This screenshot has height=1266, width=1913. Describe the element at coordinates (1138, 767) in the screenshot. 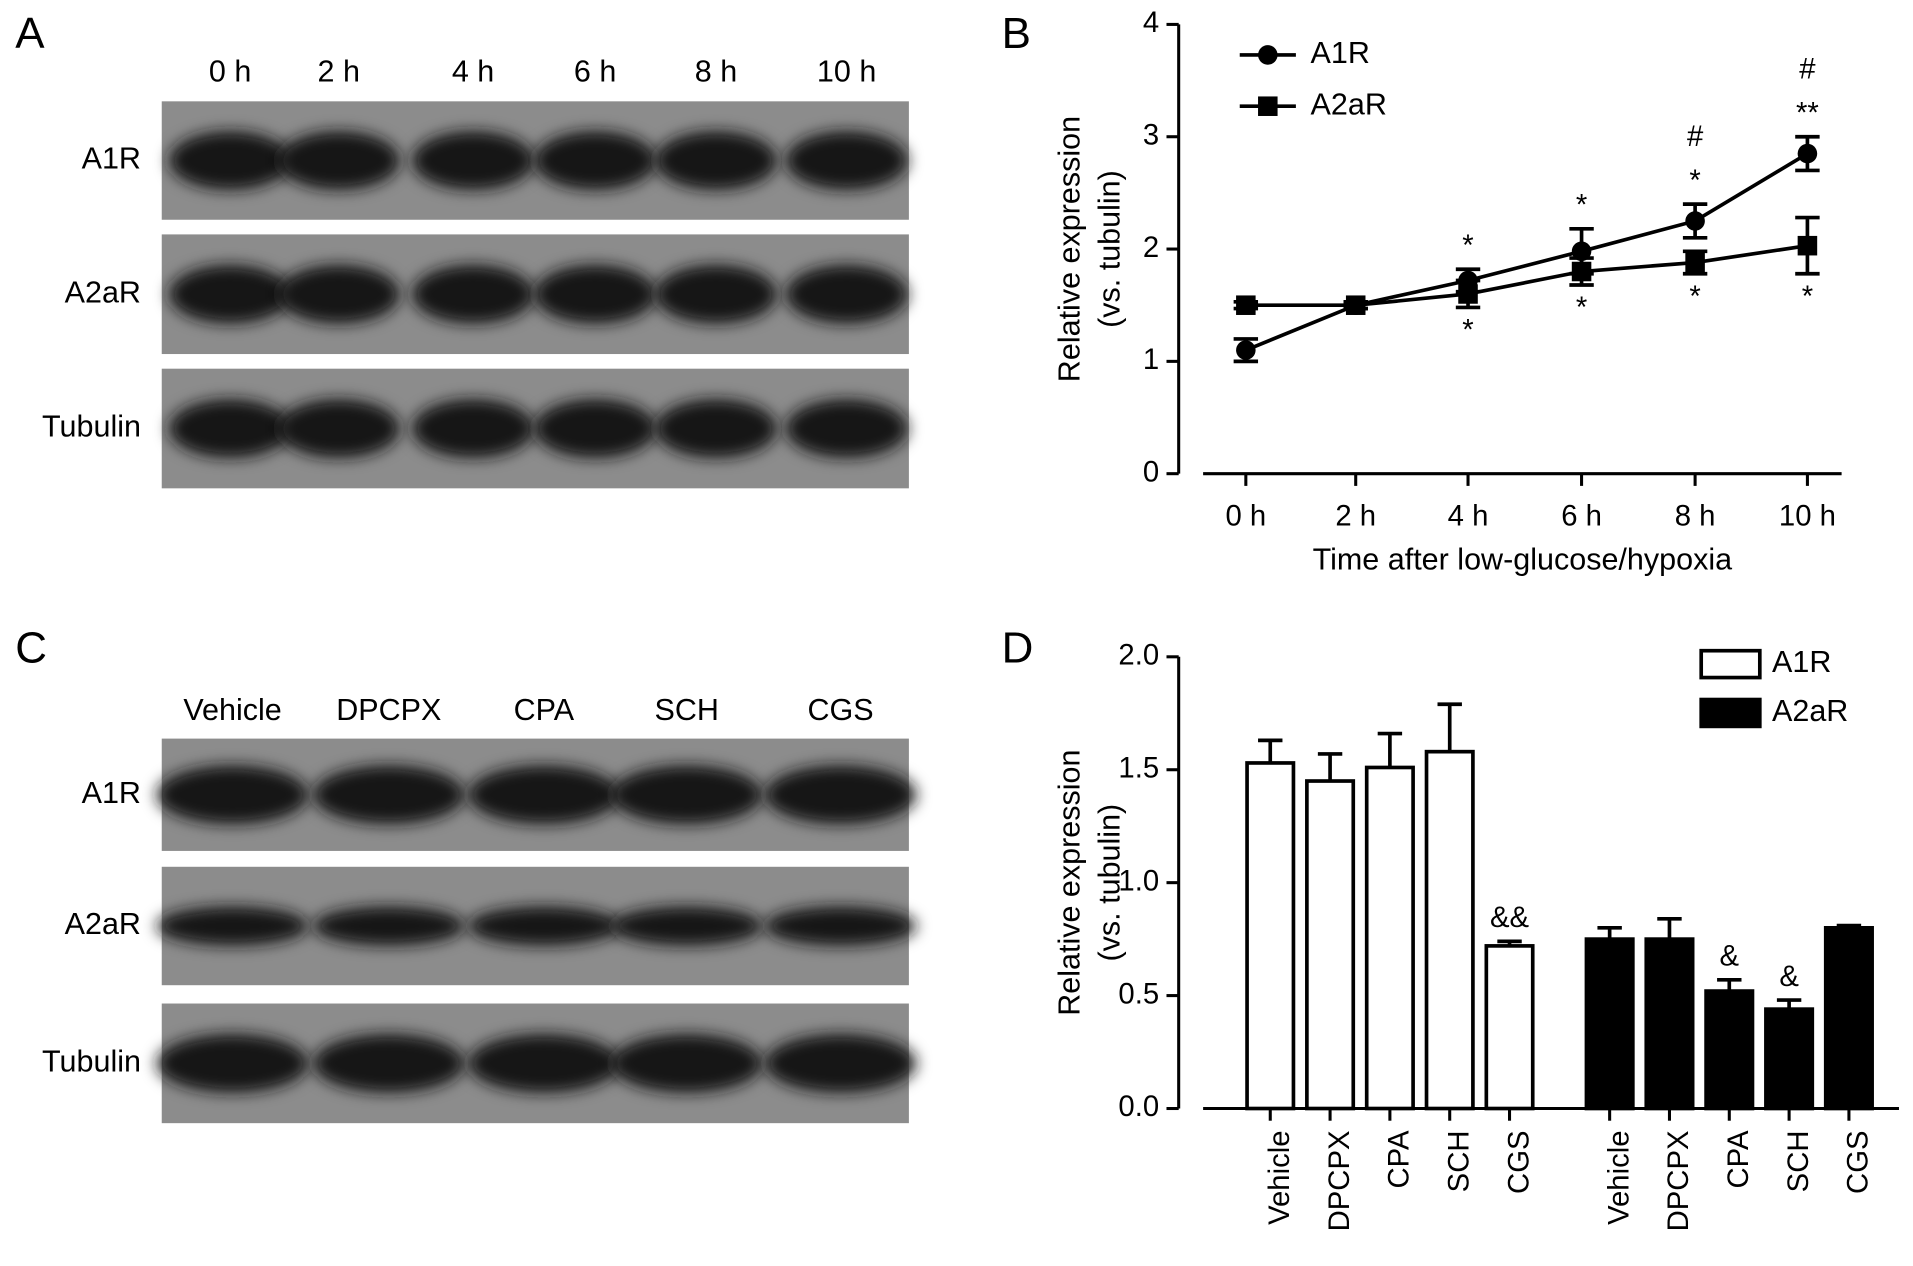

I see `y-tick-label: 1.5` at that location.